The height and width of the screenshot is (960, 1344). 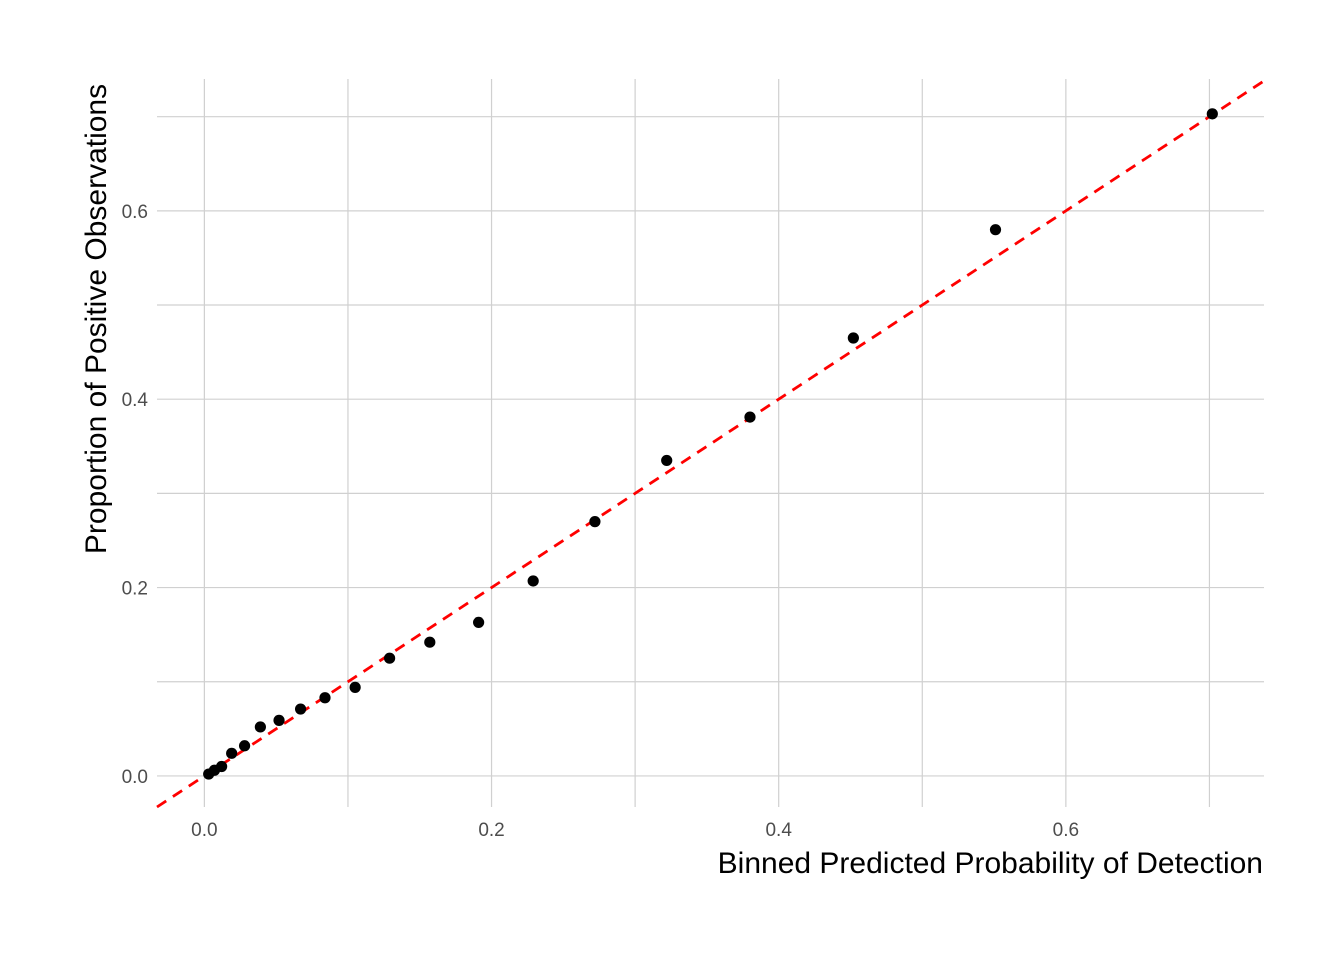 I want to click on x-tick-label: 0.6, so click(x=1066, y=830).